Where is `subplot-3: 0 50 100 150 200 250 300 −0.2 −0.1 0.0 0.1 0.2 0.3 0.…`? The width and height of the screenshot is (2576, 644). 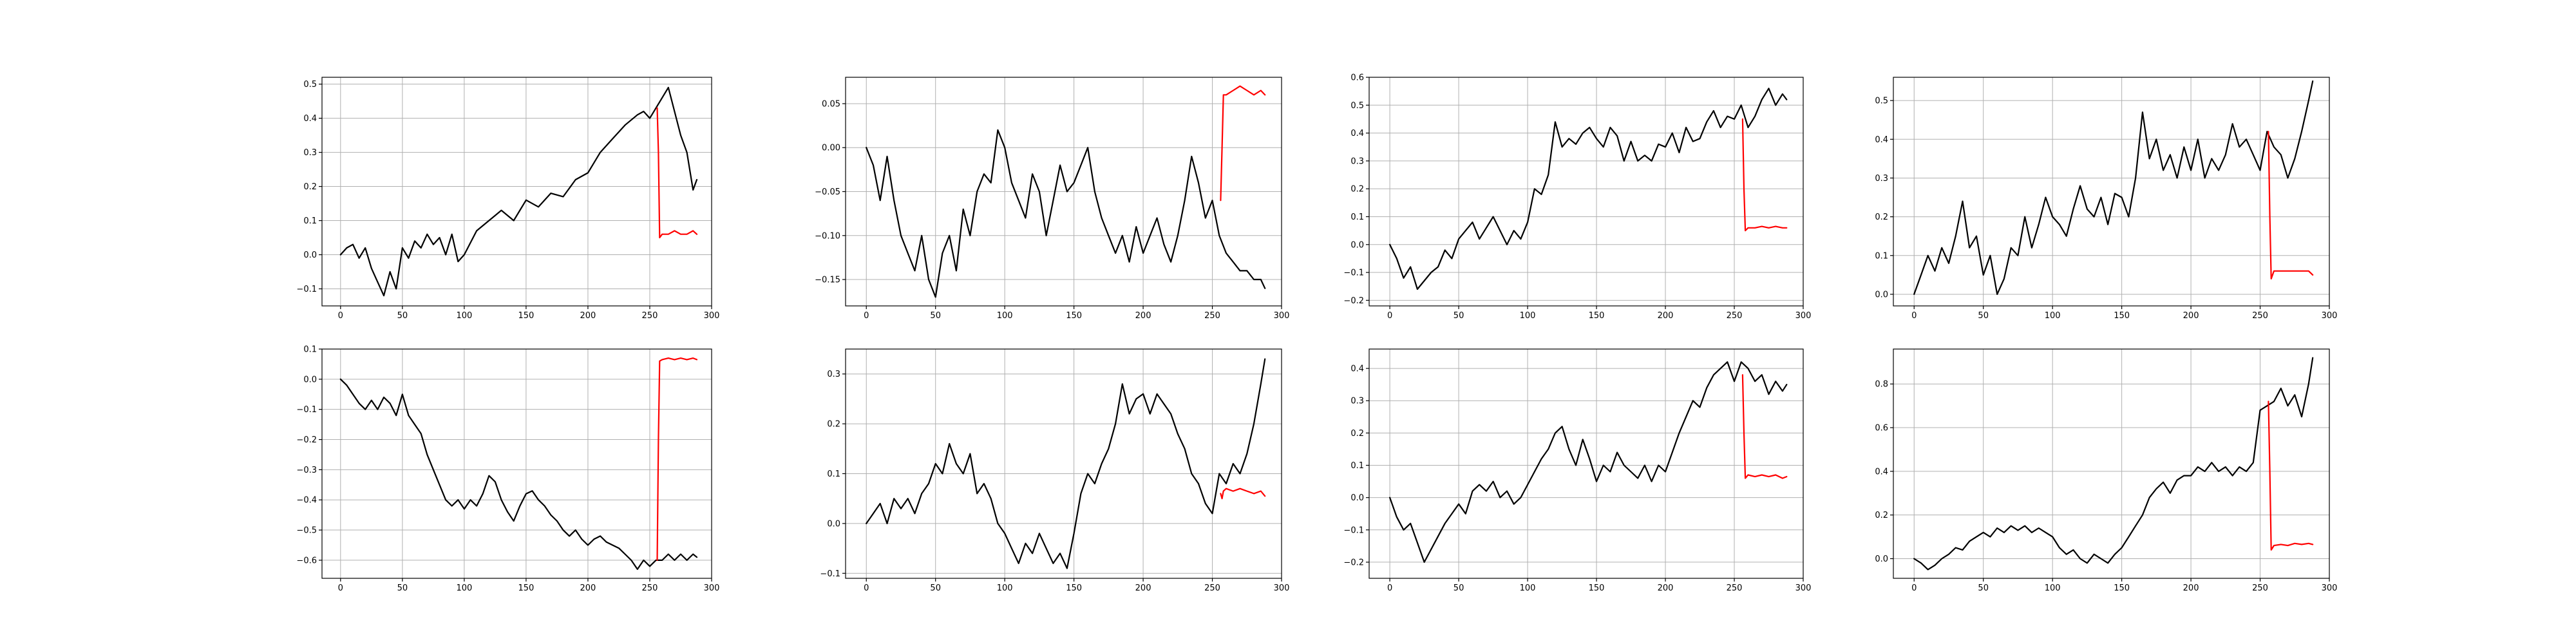 subplot-3: 0 50 100 150 200 250 300 −0.2 −0.1 0.0 0.1 0.2 0.3 0.… is located at coordinates (1577, 197).